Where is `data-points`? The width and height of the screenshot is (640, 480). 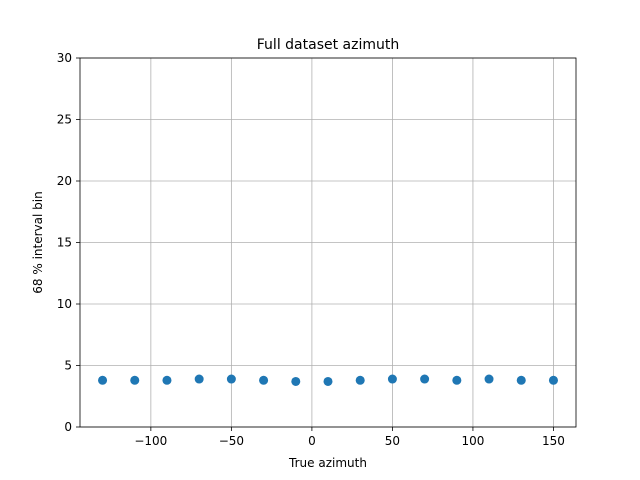
data-points is located at coordinates (328, 380).